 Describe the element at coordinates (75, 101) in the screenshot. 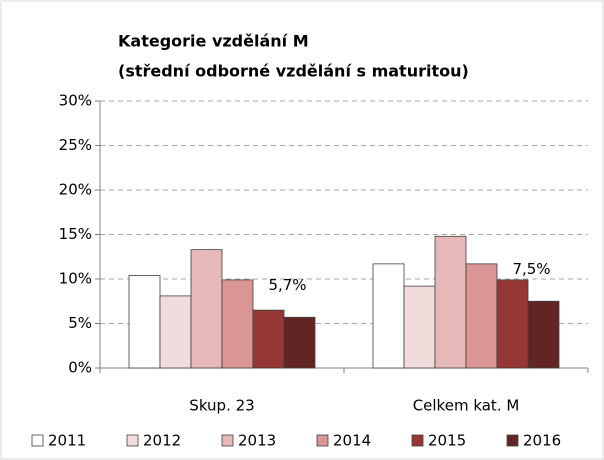

I see `y-tick-label: 30%` at that location.